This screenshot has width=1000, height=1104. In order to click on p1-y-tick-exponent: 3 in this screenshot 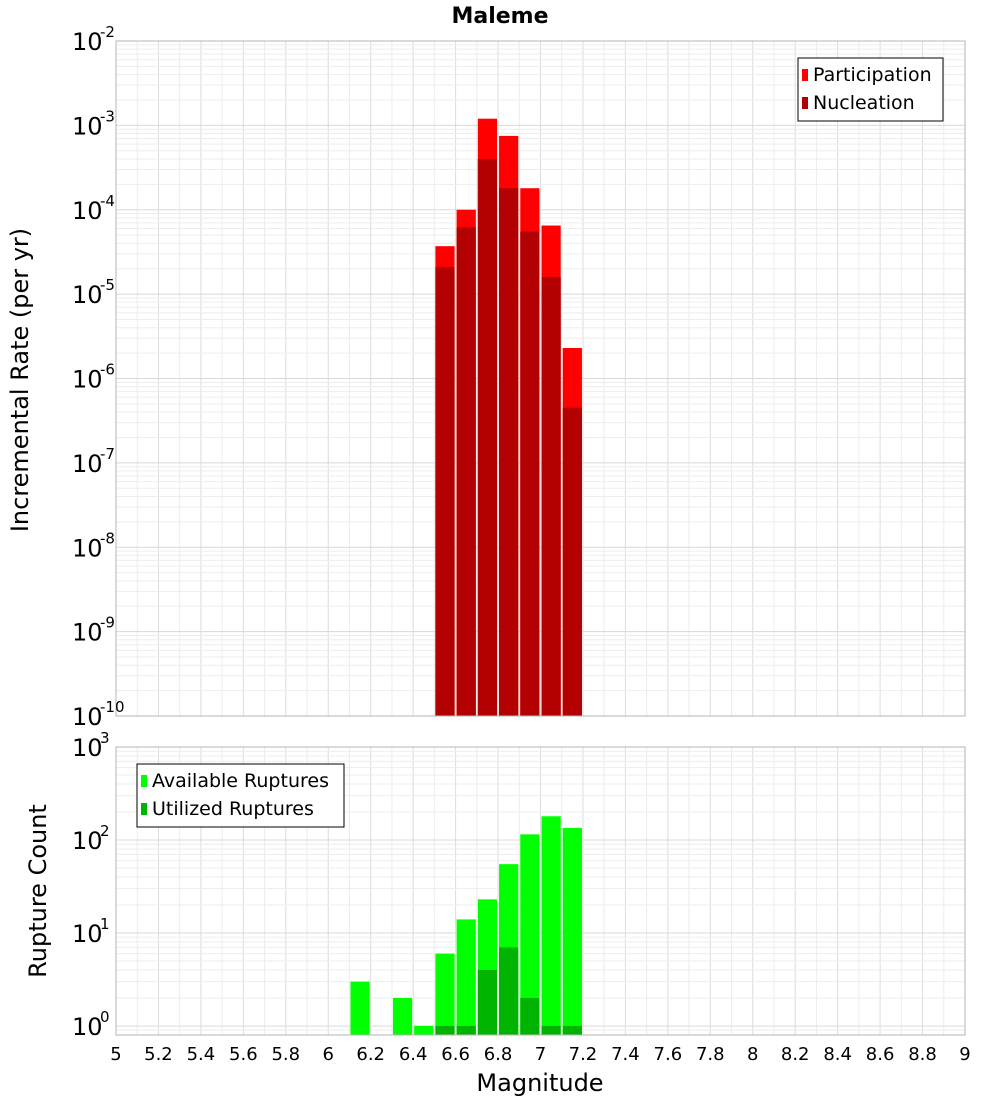, I will do `click(105, 738)`.